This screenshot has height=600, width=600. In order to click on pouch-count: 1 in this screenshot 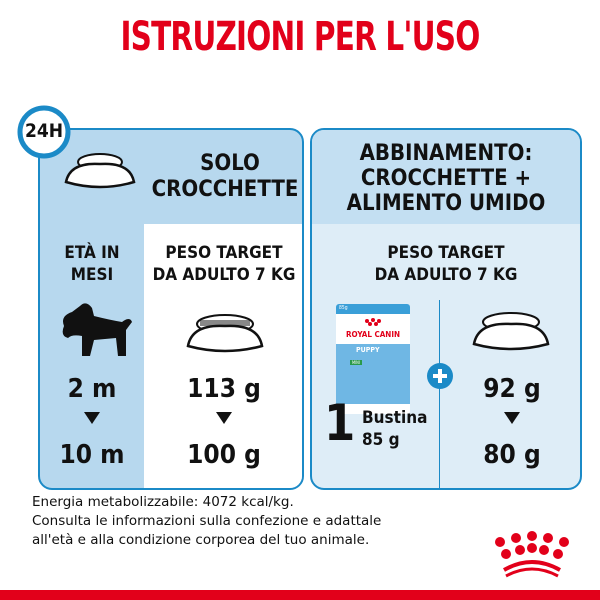, I will do `click(340, 423)`.